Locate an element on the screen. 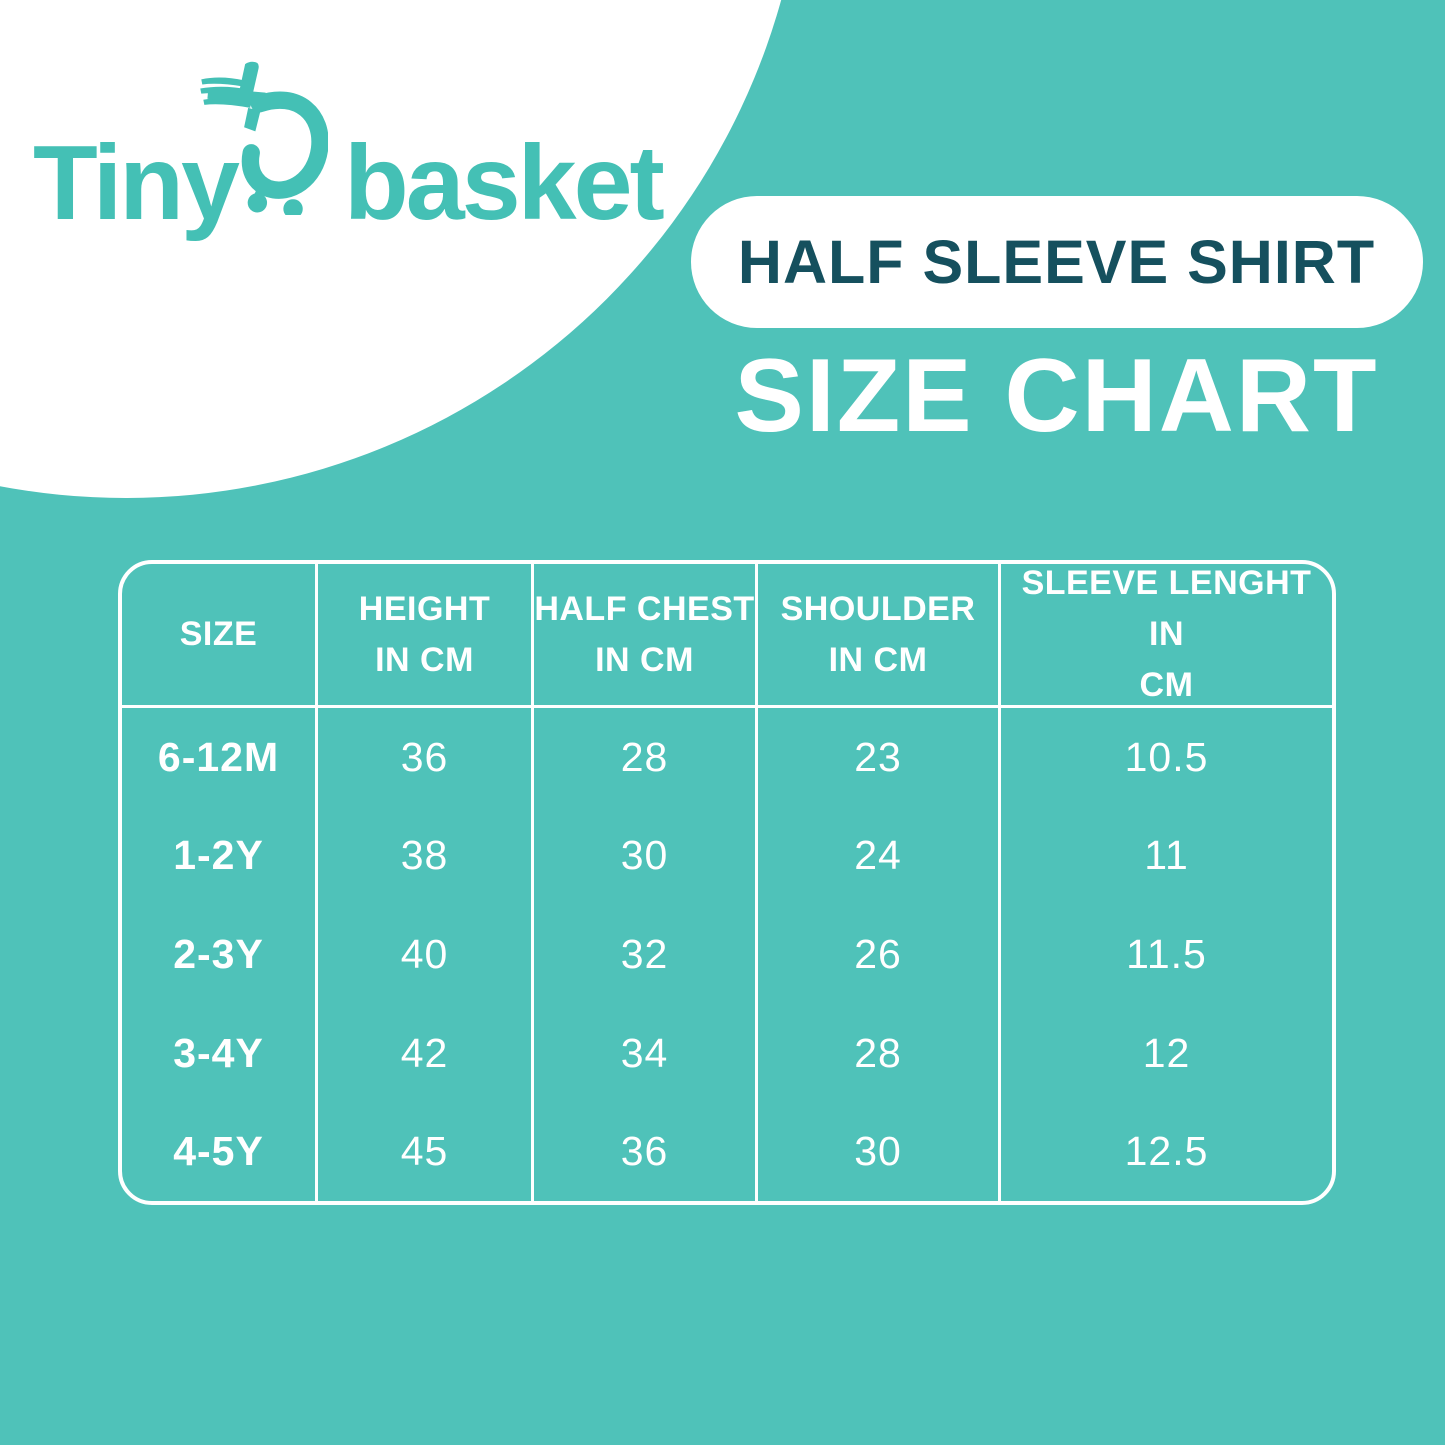  logo-text-tiny: Tiny is located at coordinates (136, 183).